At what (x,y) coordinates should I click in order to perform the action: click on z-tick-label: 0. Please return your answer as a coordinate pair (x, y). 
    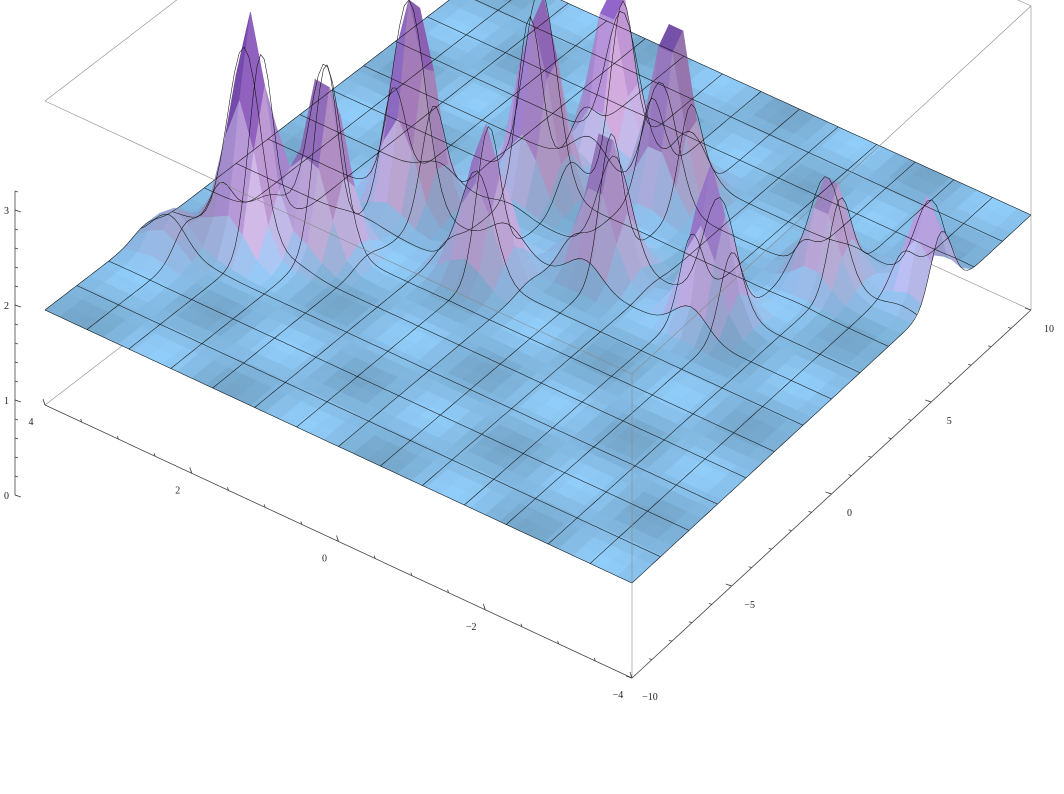
    Looking at the image, I should click on (6, 496).